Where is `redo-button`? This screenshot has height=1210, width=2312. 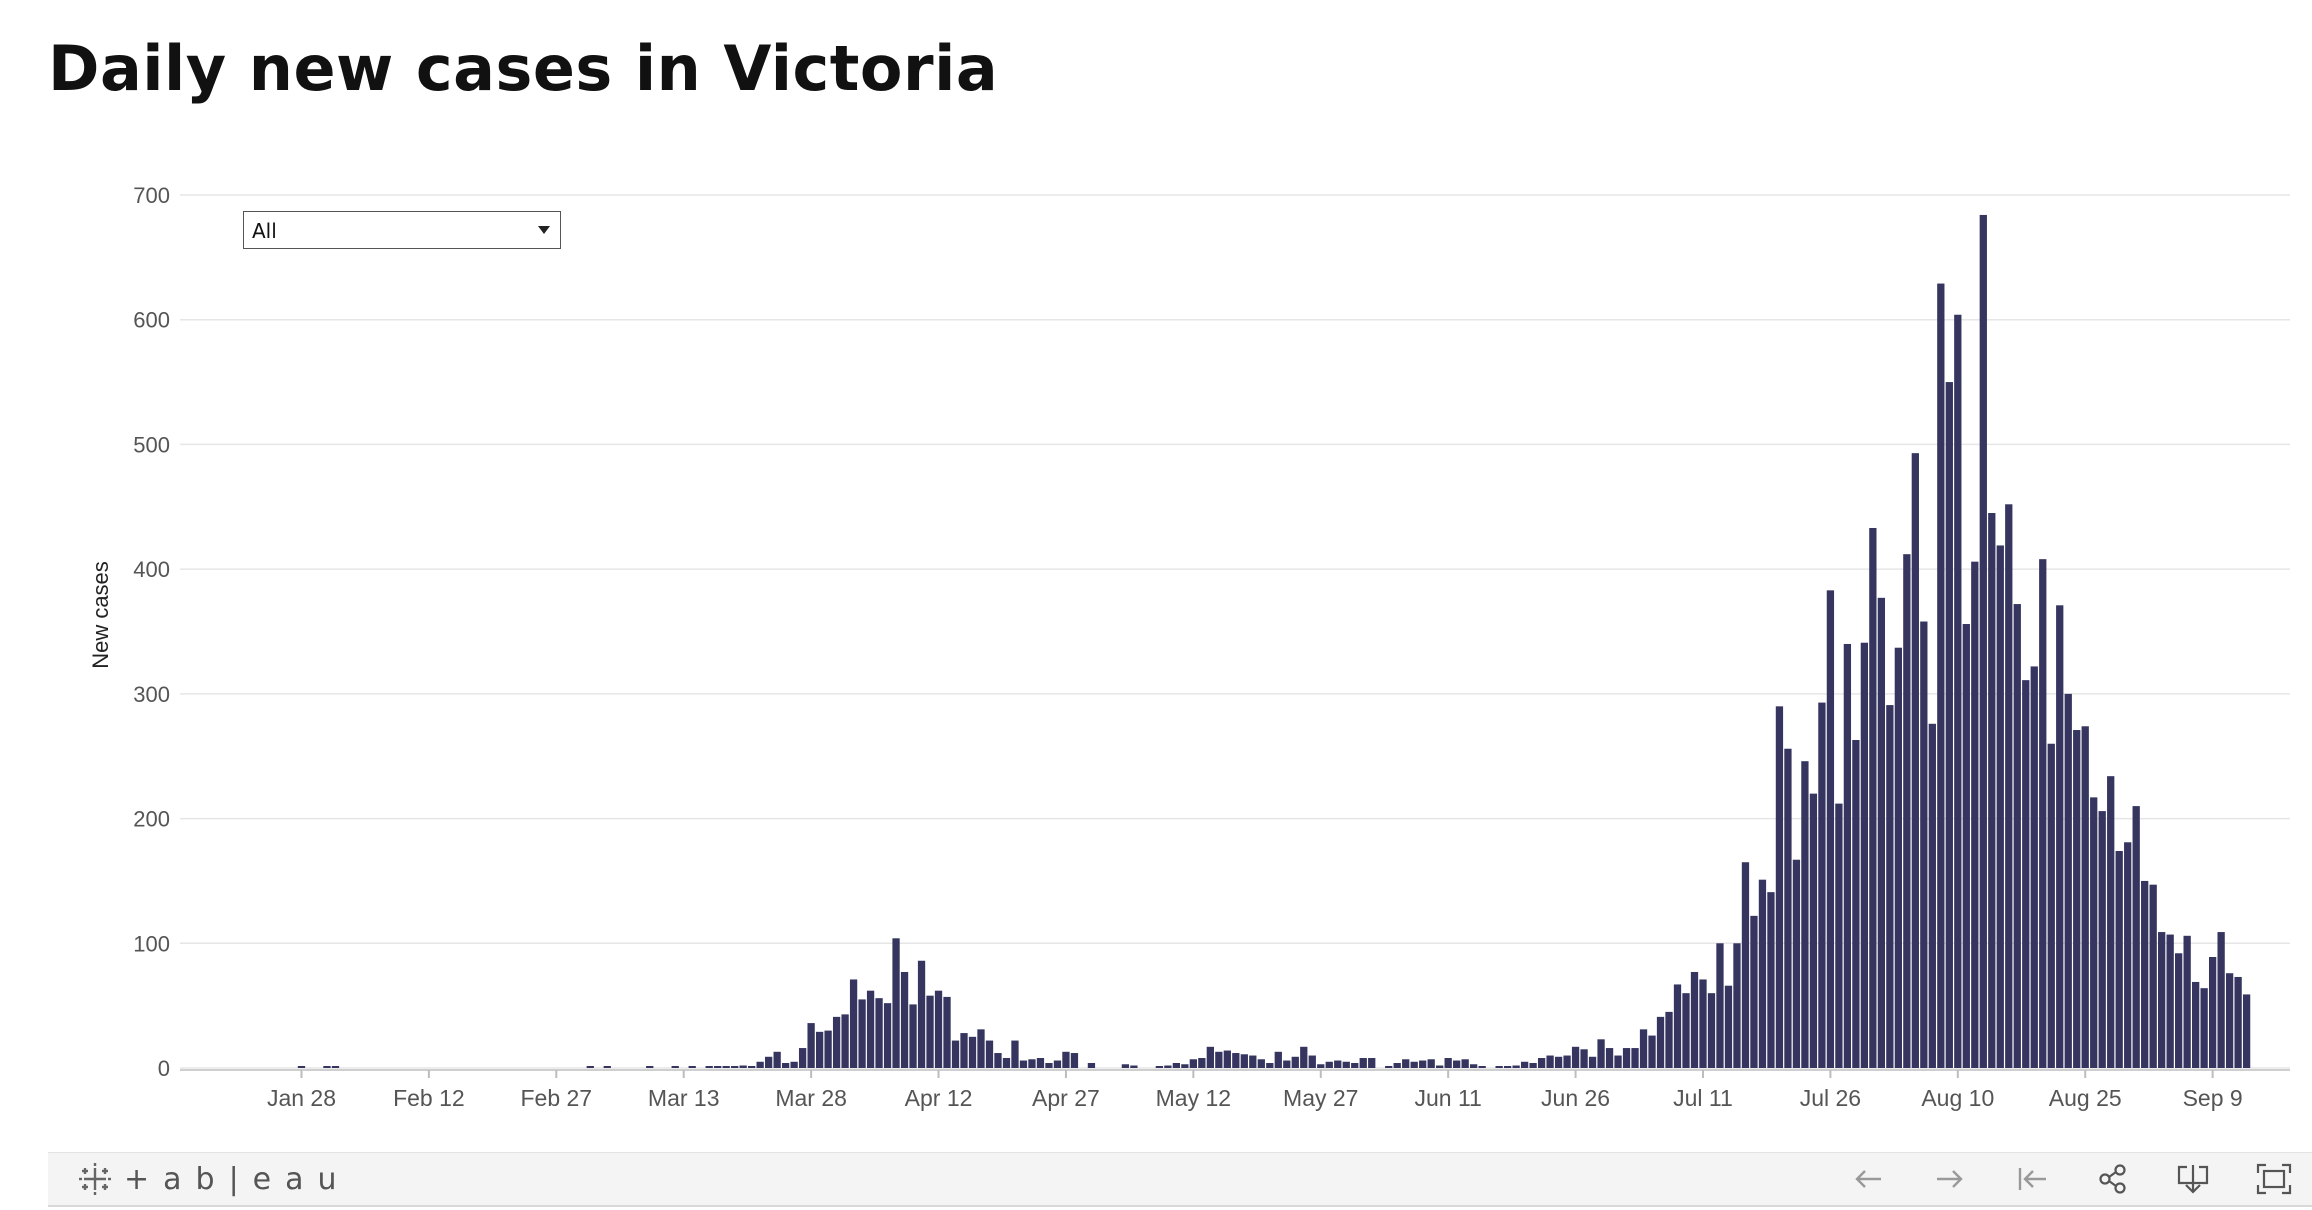 redo-button is located at coordinates (1950, 1179).